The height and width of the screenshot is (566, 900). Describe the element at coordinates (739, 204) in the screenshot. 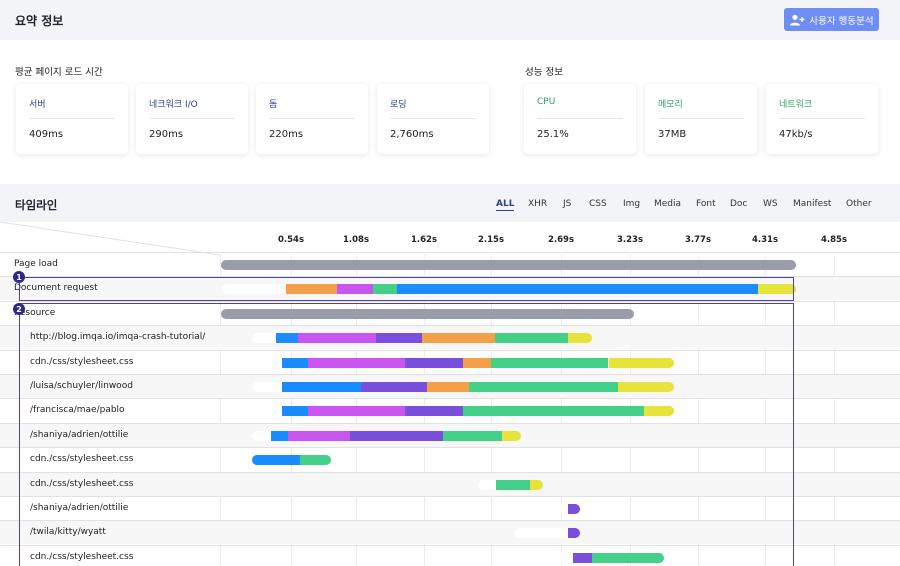

I see `filter-doc: Doc` at that location.